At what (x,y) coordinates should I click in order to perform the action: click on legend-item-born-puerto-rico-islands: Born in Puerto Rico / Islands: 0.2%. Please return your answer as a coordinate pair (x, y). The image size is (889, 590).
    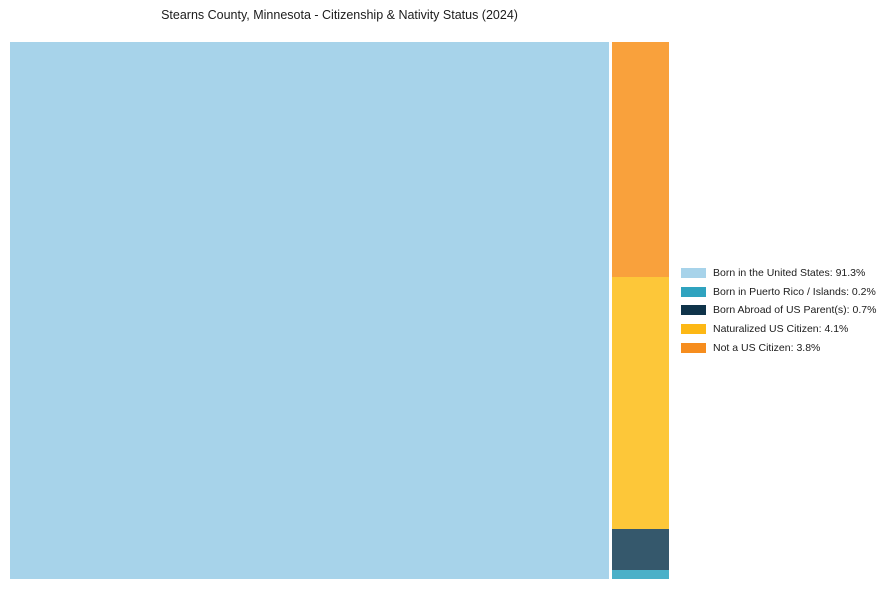
    Looking at the image, I should click on (778, 292).